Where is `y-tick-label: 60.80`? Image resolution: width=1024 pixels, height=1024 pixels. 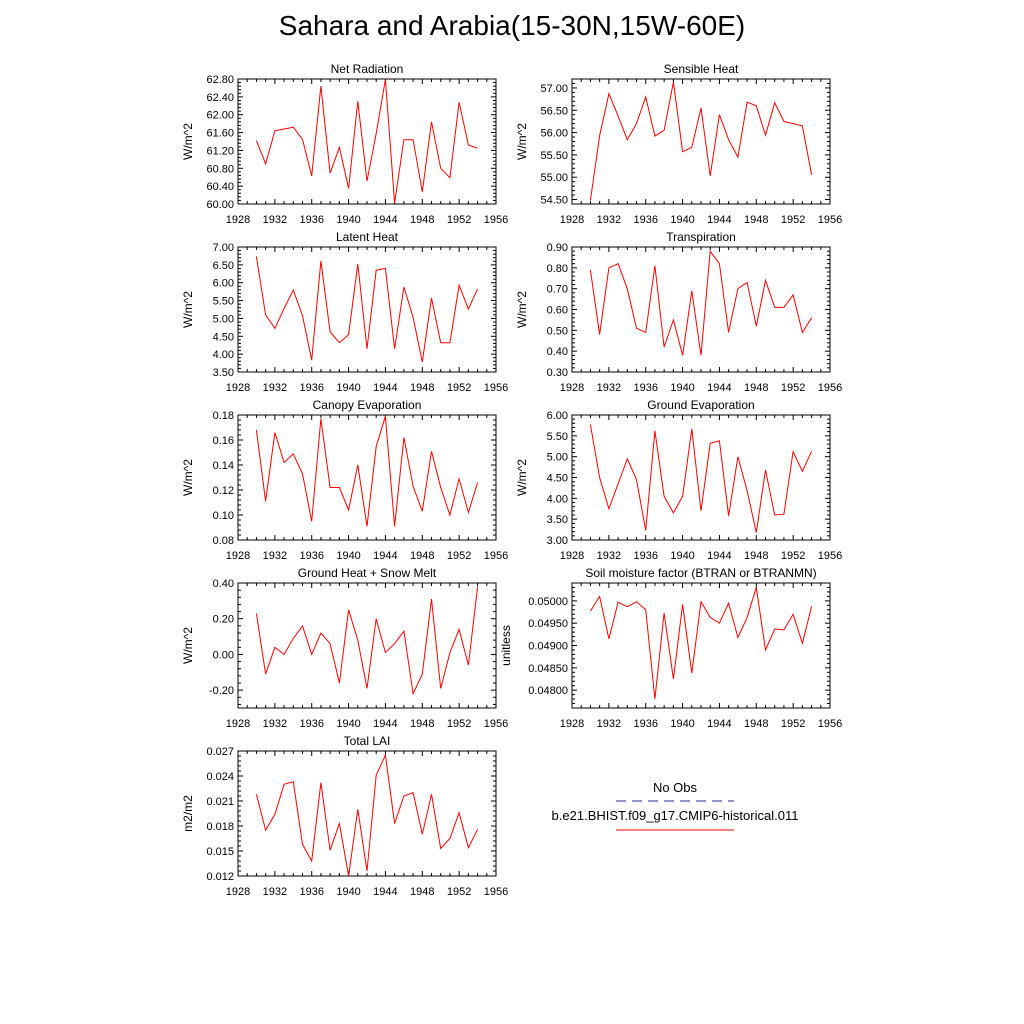
y-tick-label: 60.80 is located at coordinates (220, 169).